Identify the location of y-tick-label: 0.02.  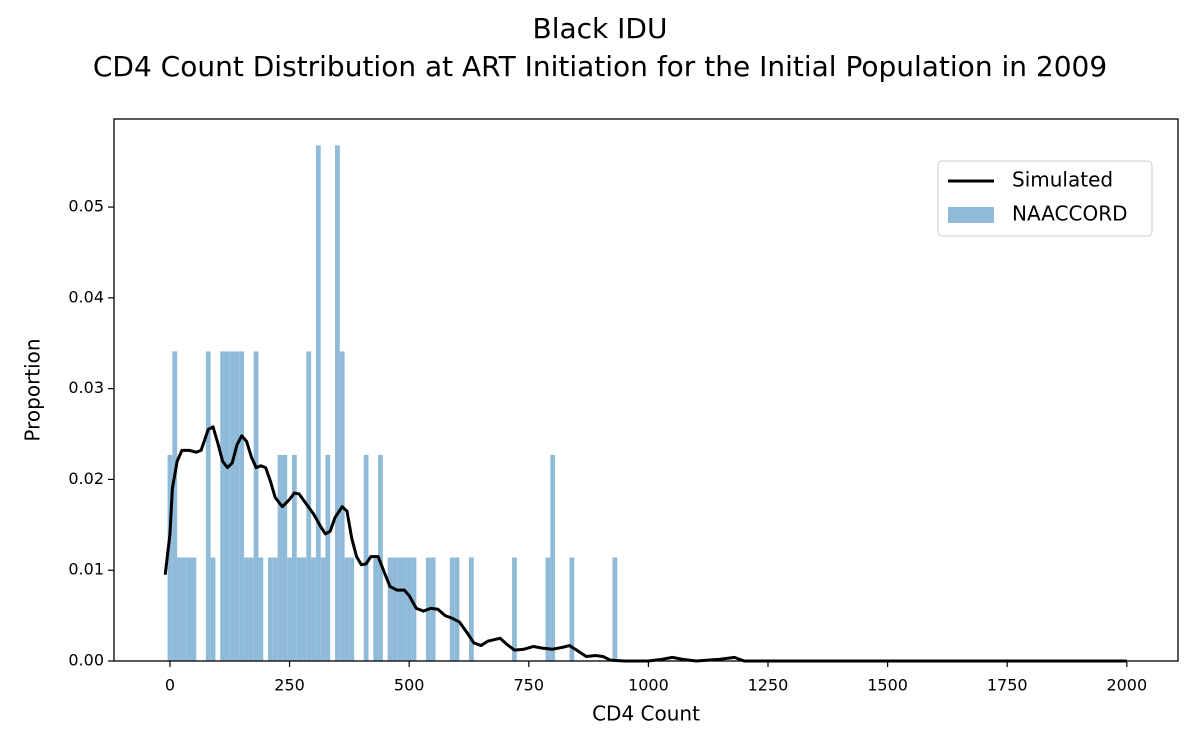
(86, 478).